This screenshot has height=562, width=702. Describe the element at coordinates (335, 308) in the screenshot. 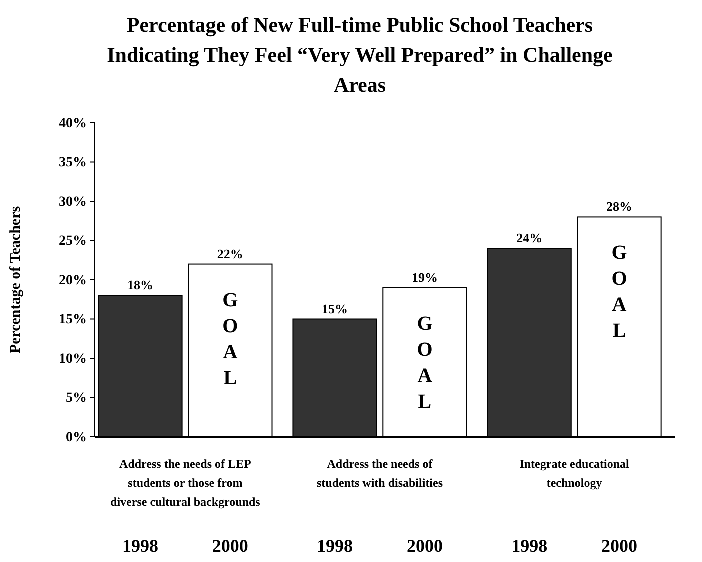

I see `data-label: 15%` at that location.